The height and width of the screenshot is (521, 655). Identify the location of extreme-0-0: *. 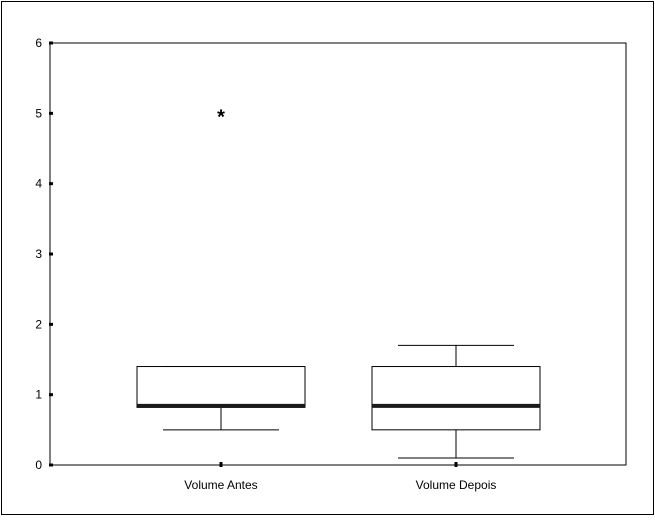
(221, 117).